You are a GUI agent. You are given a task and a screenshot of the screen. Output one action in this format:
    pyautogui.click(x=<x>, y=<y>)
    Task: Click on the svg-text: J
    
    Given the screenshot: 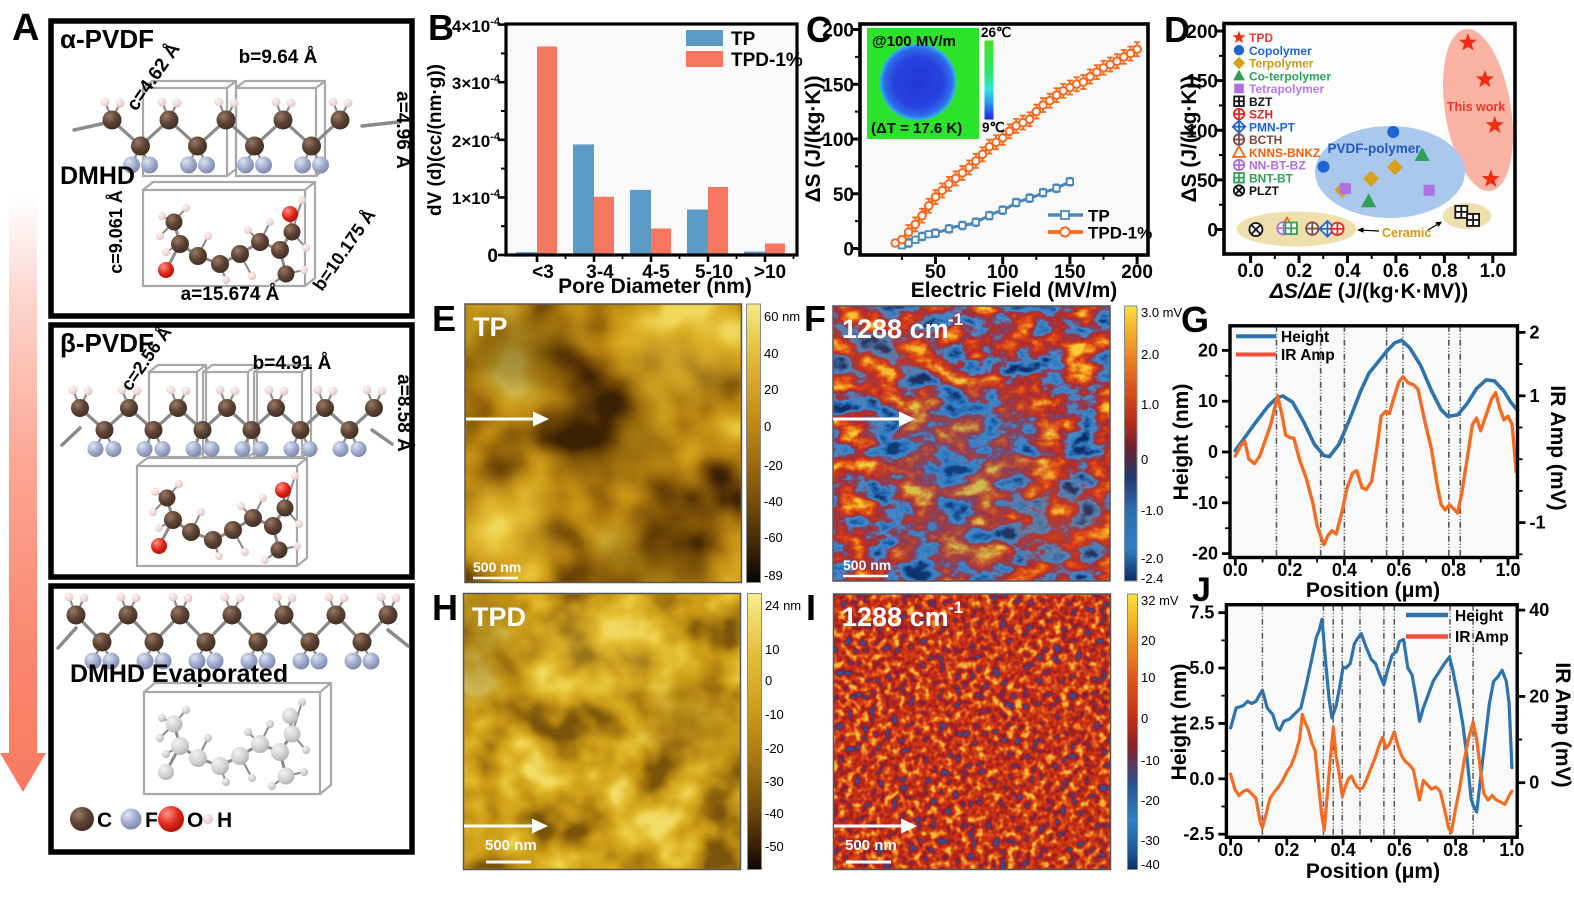 What is the action you would take?
    pyautogui.click(x=1201, y=590)
    